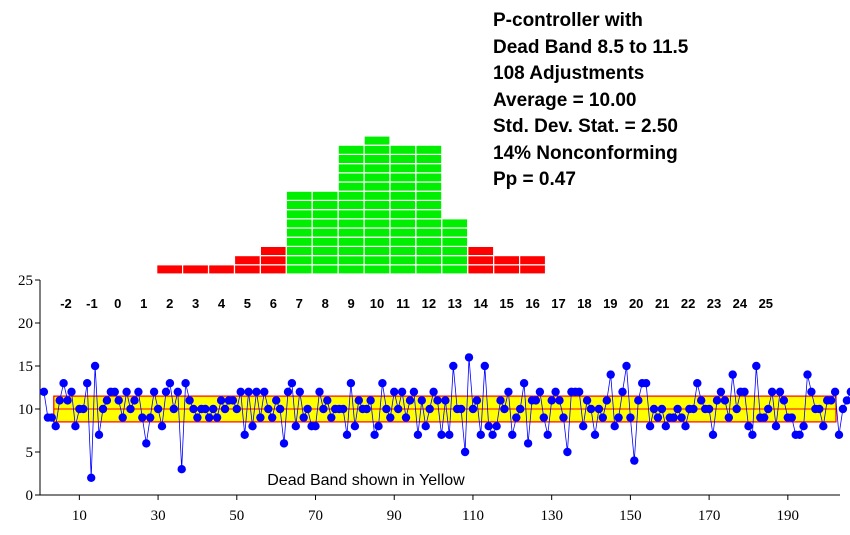 The image size is (850, 535). What do you see at coordinates (273, 303) in the screenshot?
I see `histogram-category-label: 6` at bounding box center [273, 303].